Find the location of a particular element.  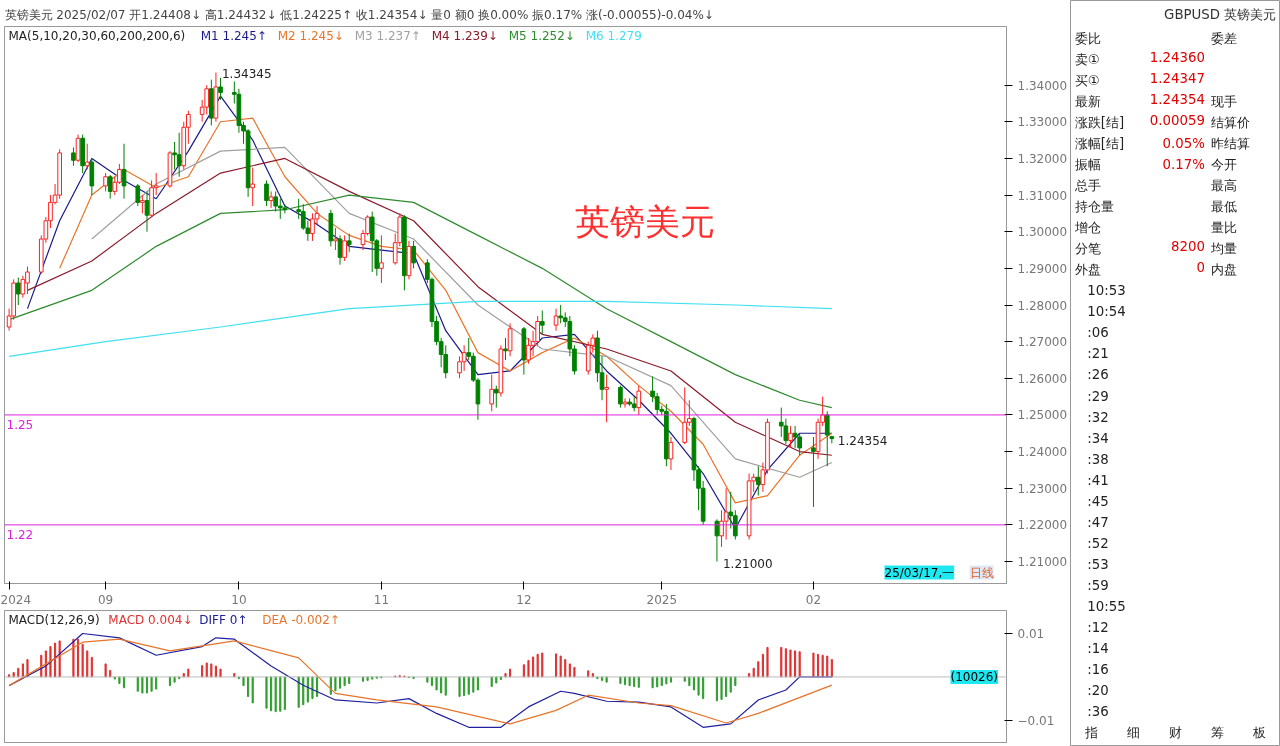

y-tick-label: 1.26000 is located at coordinates (1042, 378).